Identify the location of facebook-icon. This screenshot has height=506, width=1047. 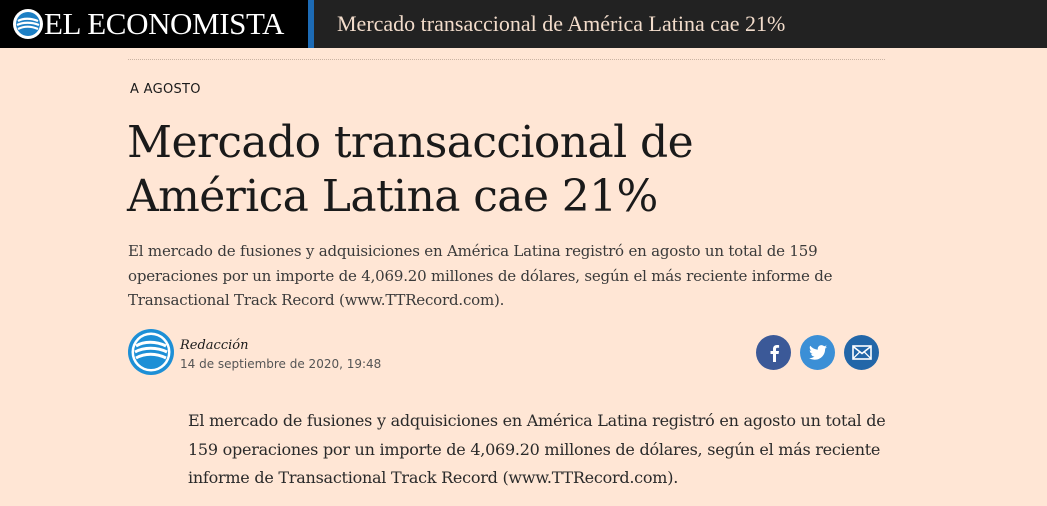
(774, 353).